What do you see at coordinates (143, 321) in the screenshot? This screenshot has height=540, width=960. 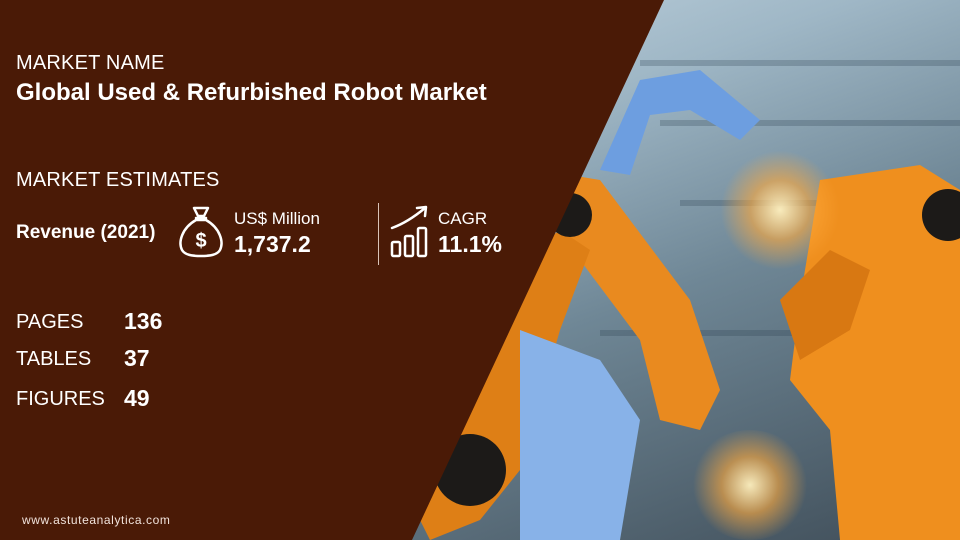 I see `pages-value: 136` at bounding box center [143, 321].